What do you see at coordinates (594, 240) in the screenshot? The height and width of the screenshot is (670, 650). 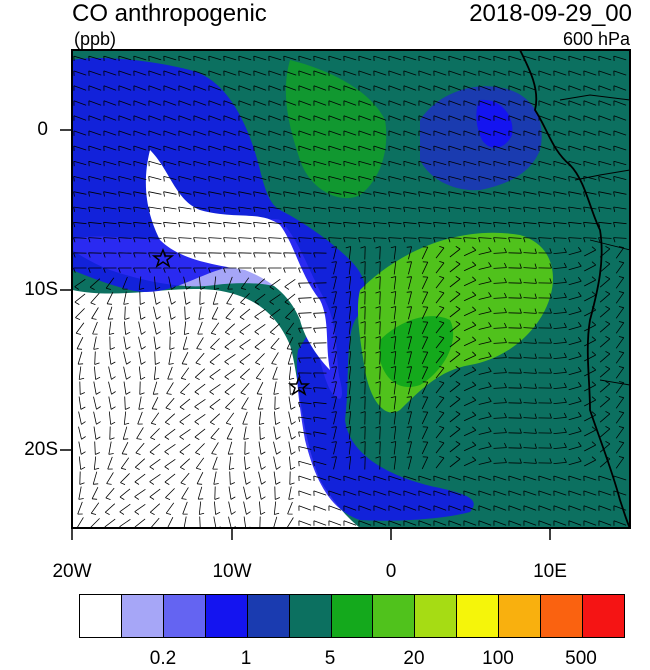 I see `country-borders` at bounding box center [594, 240].